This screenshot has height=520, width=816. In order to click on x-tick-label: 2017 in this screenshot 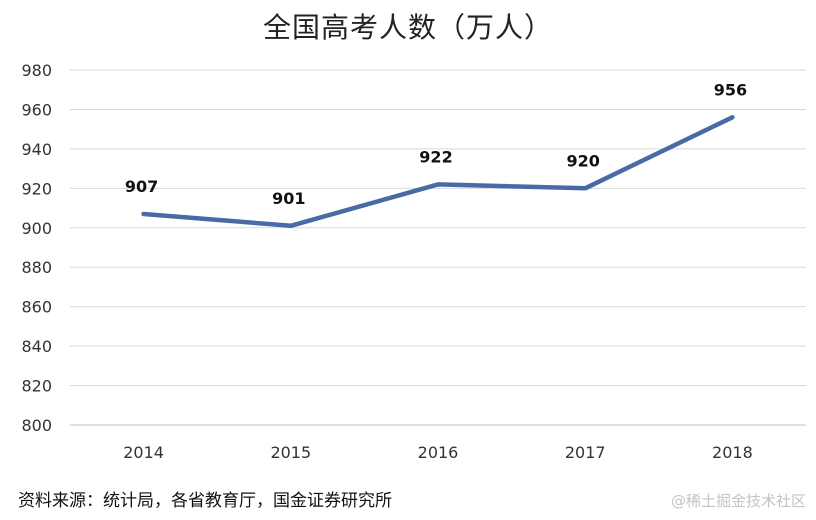, I will do `click(585, 452)`.